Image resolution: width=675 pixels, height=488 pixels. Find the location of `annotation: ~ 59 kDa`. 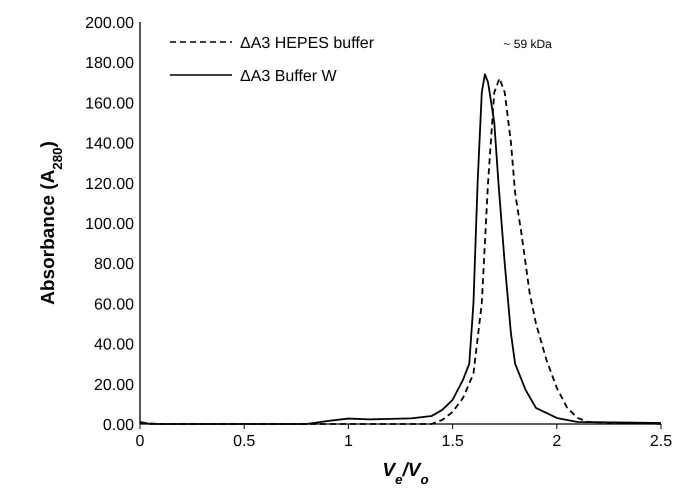

annotation: ~ 59 kDa is located at coordinates (527, 44).